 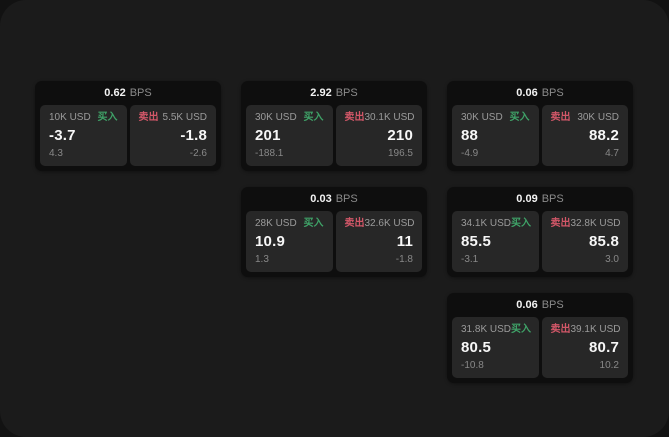 I want to click on sell-change: -1.8, so click(x=404, y=259).